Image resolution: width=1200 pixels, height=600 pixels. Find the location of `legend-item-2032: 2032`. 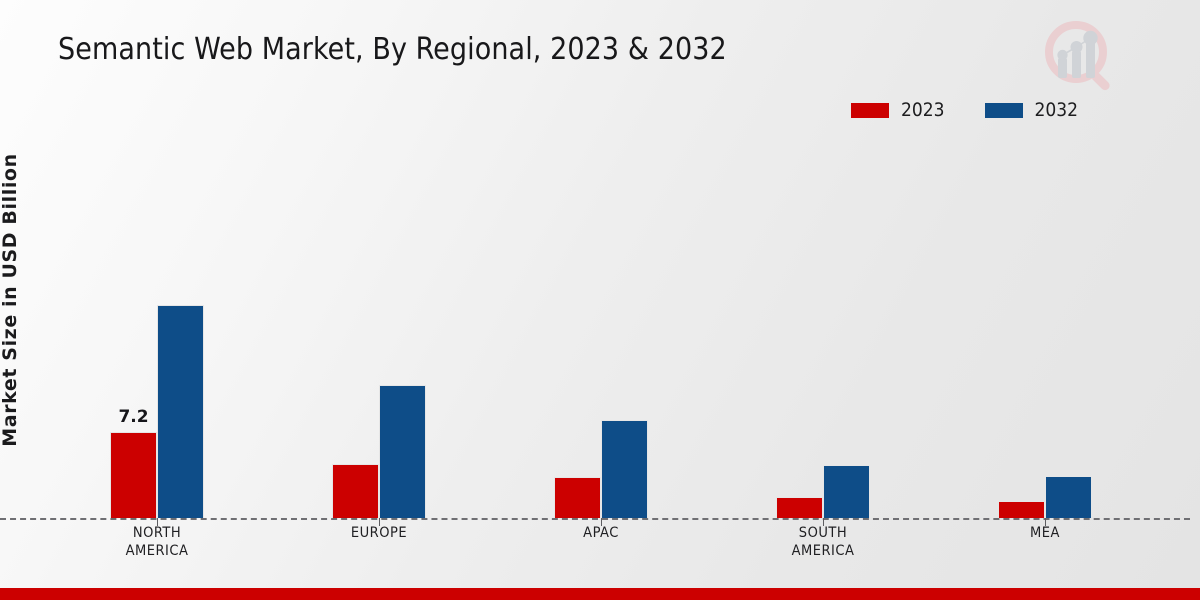

legend-item-2032: 2032 is located at coordinates (1031, 110).